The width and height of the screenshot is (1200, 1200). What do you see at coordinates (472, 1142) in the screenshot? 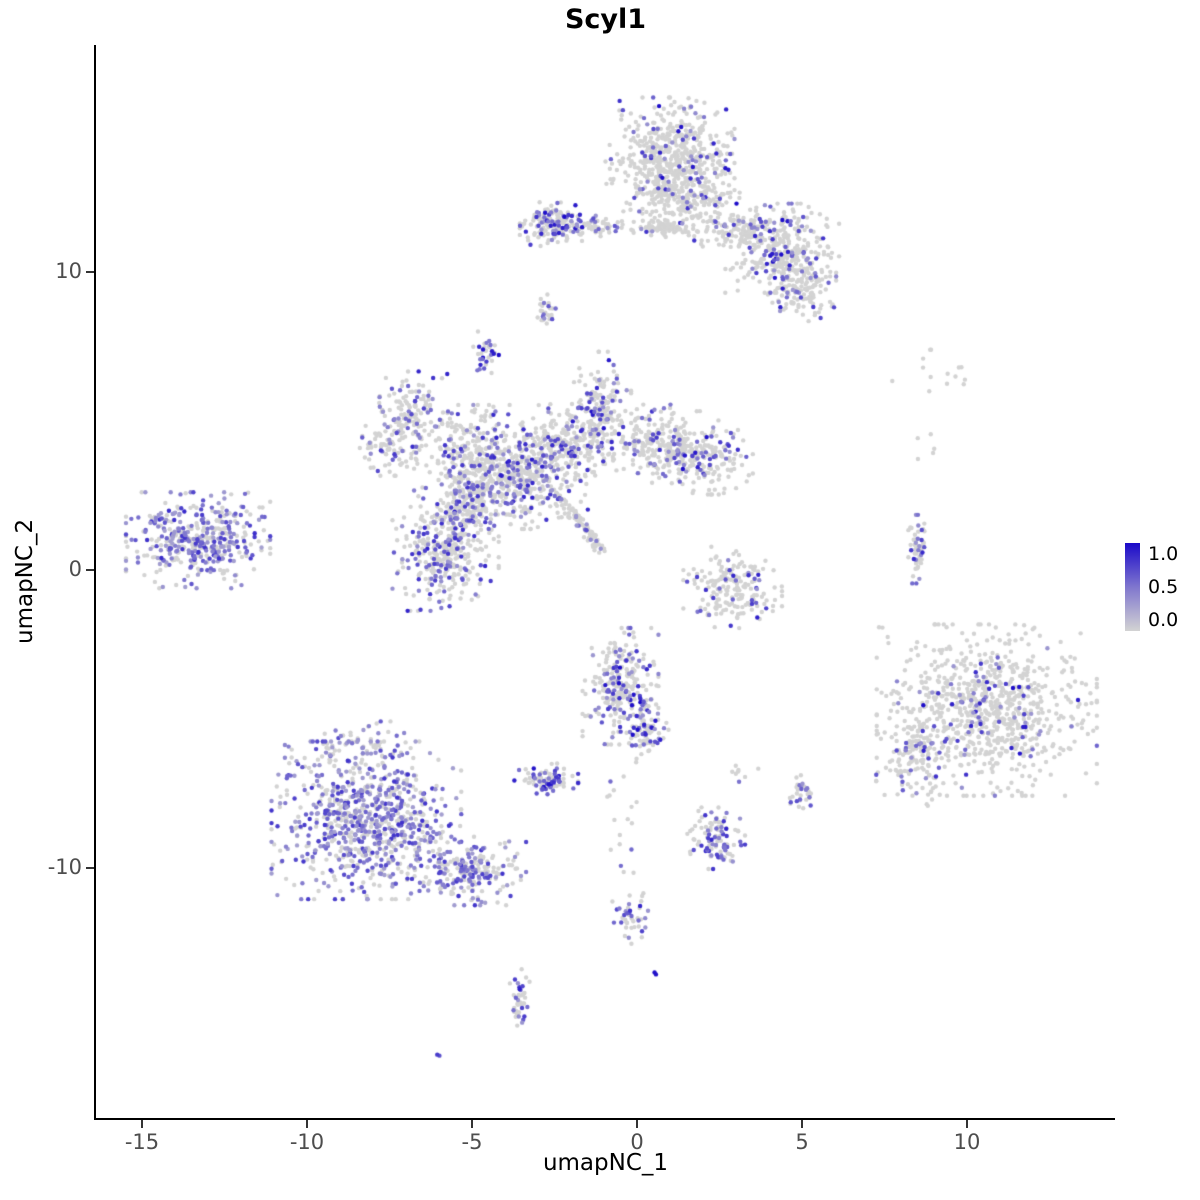
I see `x-tick-label: -5` at bounding box center [472, 1142].